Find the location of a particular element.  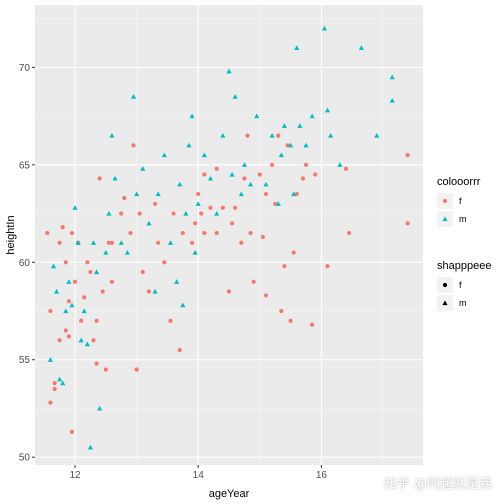

legend-label: f is located at coordinates (460, 201).